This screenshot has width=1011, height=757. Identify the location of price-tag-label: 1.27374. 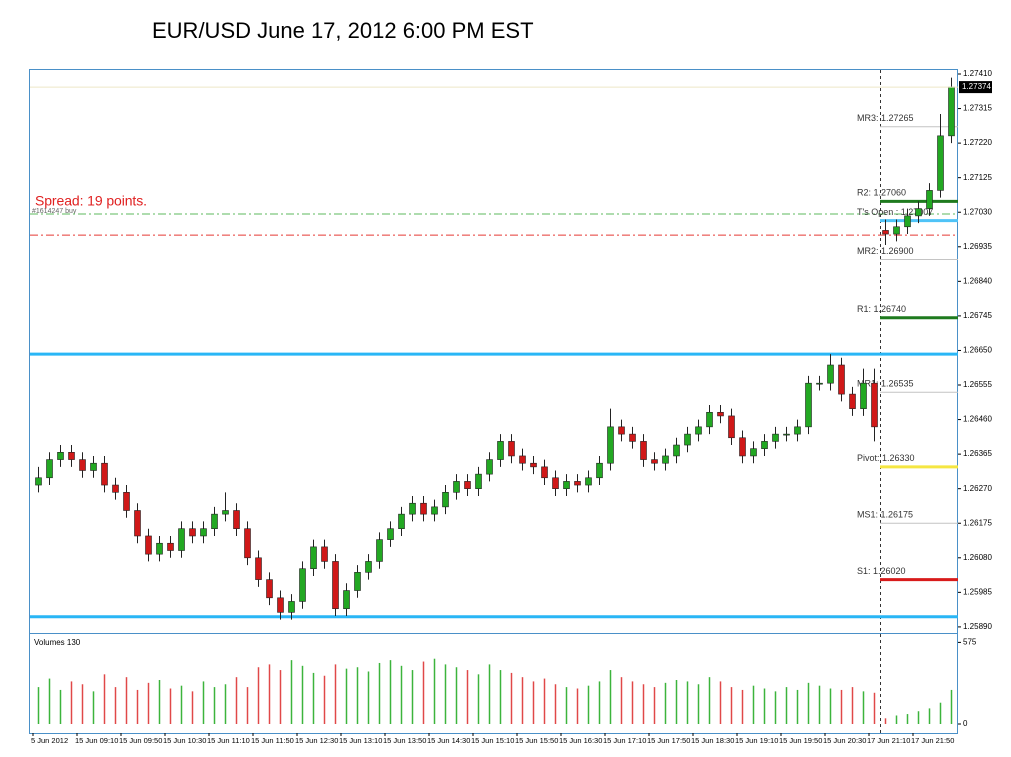
(976, 86).